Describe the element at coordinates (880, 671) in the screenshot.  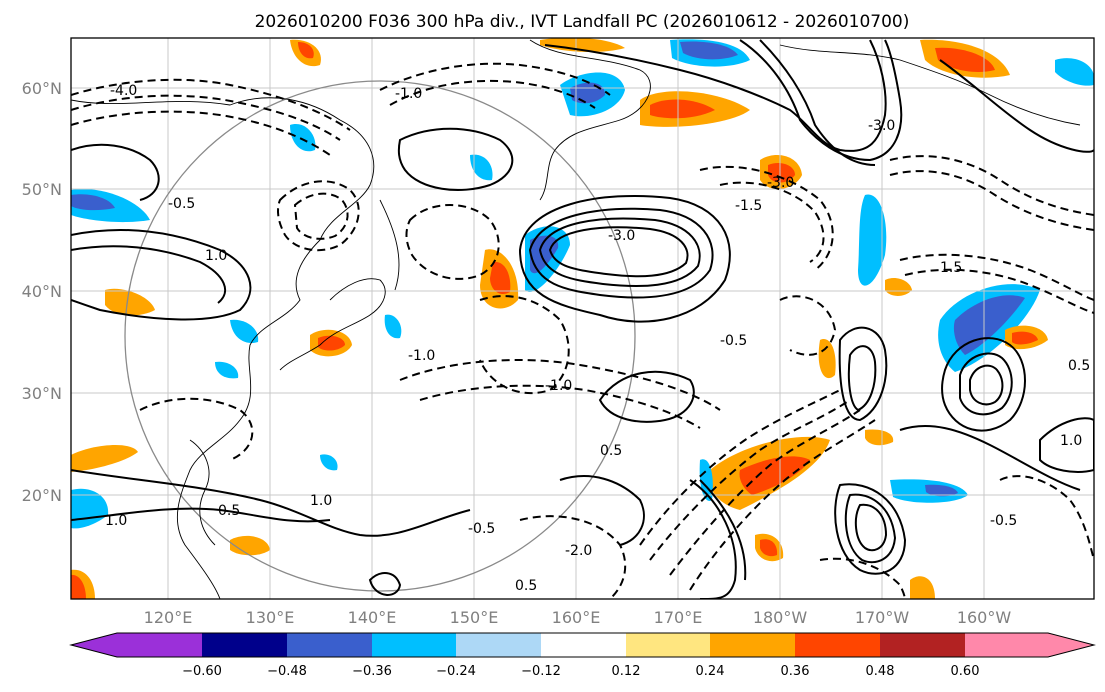
I see `colorbar-tick-label: 0.48` at that location.